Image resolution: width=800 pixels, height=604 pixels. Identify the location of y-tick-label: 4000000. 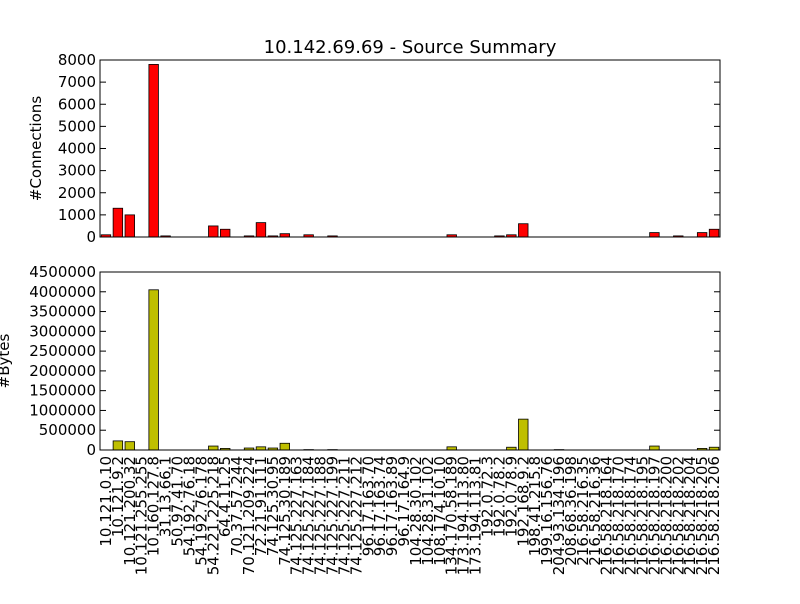
(62, 292).